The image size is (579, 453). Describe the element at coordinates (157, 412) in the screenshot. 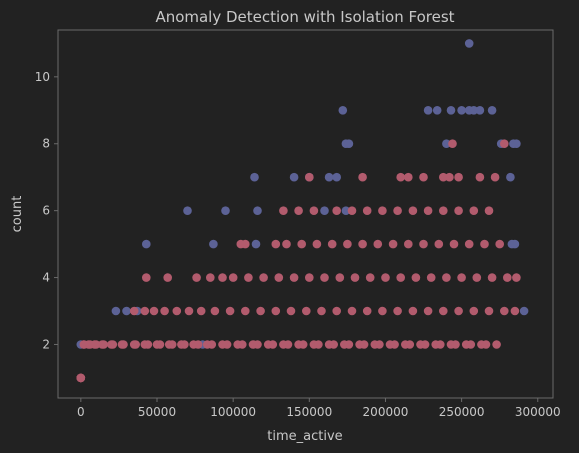

I see `x-tick-label: 50000` at that location.